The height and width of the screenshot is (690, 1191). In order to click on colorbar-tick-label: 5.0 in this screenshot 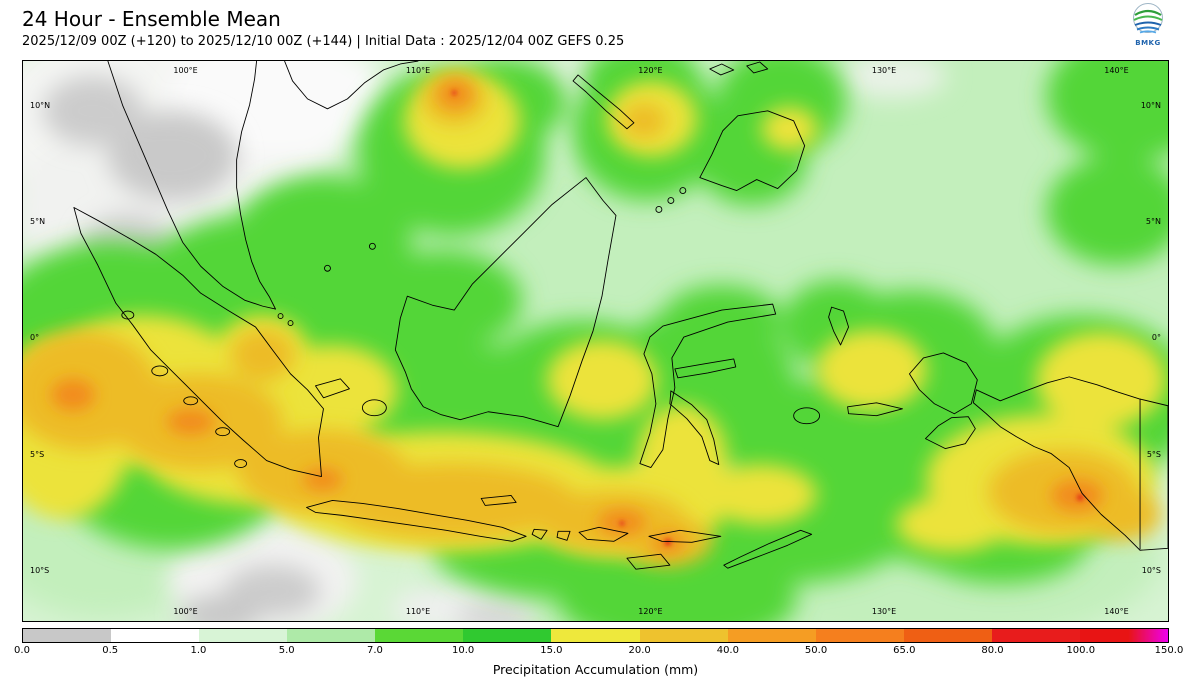, I will do `click(286, 650)`.